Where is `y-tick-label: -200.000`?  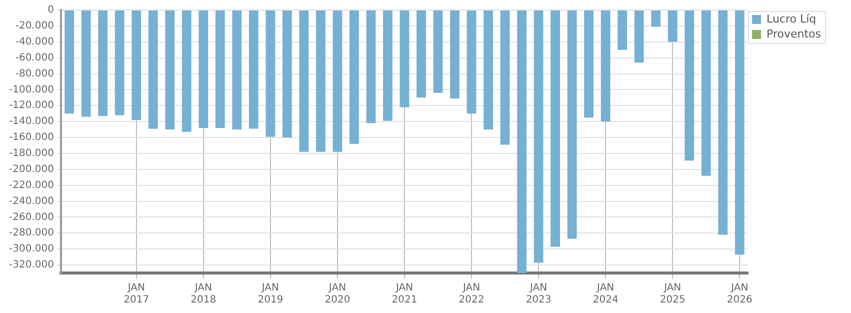
y-tick-label: -200.000 is located at coordinates (31, 169).